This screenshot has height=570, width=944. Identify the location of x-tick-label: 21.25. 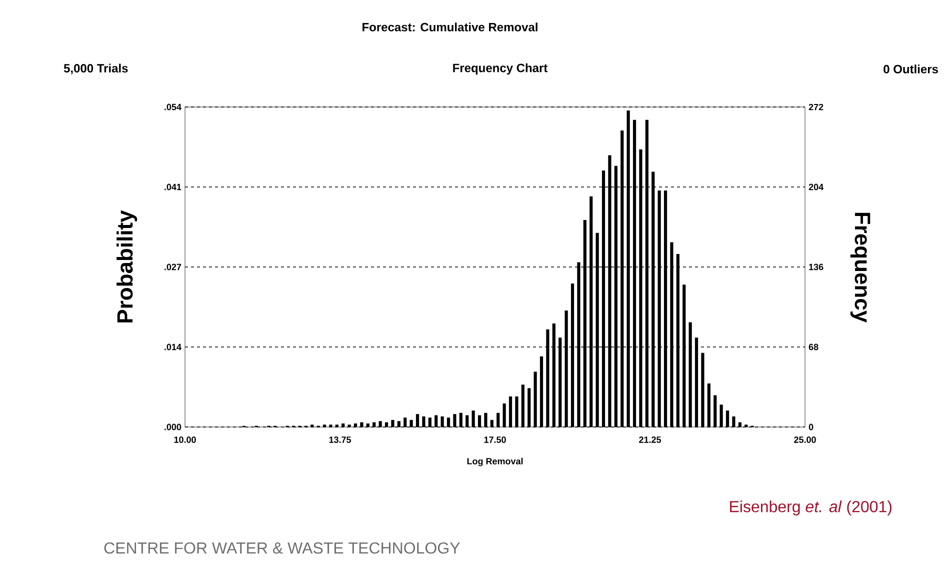
(650, 439).